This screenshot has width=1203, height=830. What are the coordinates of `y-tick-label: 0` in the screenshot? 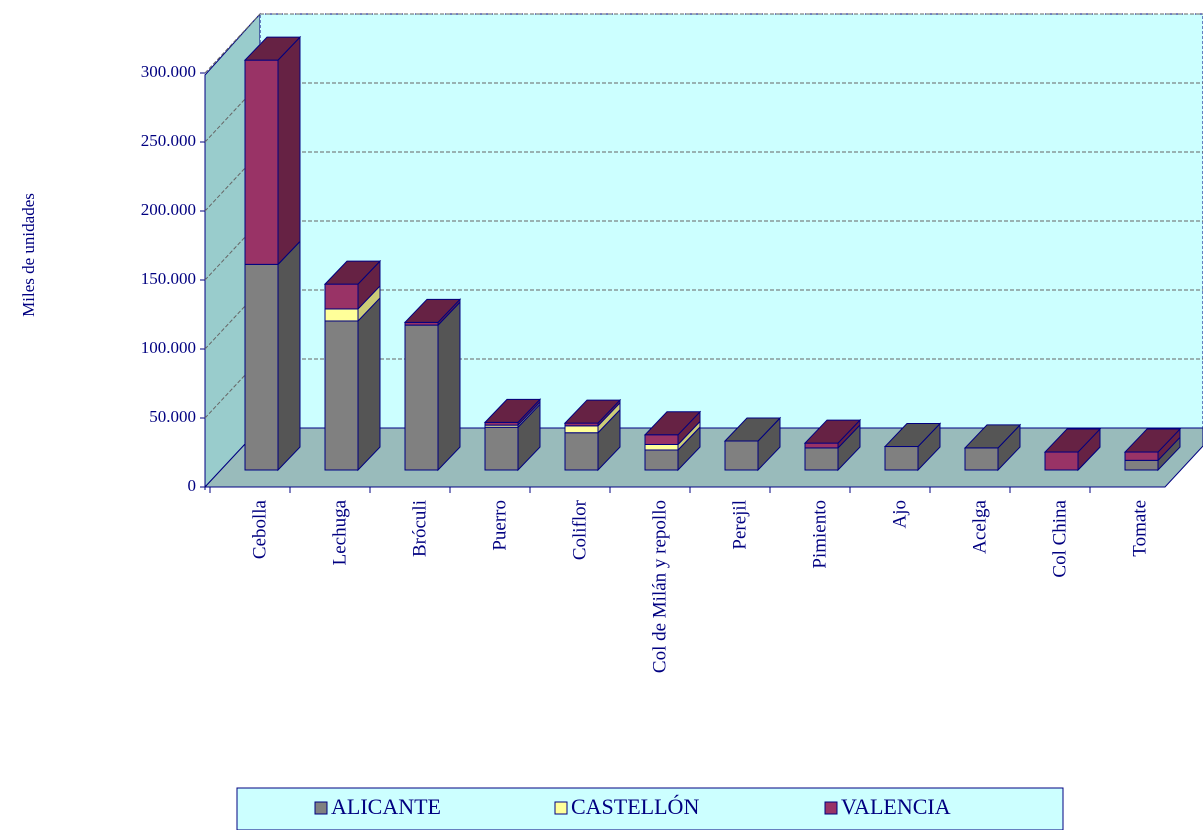 It's located at (192, 485).